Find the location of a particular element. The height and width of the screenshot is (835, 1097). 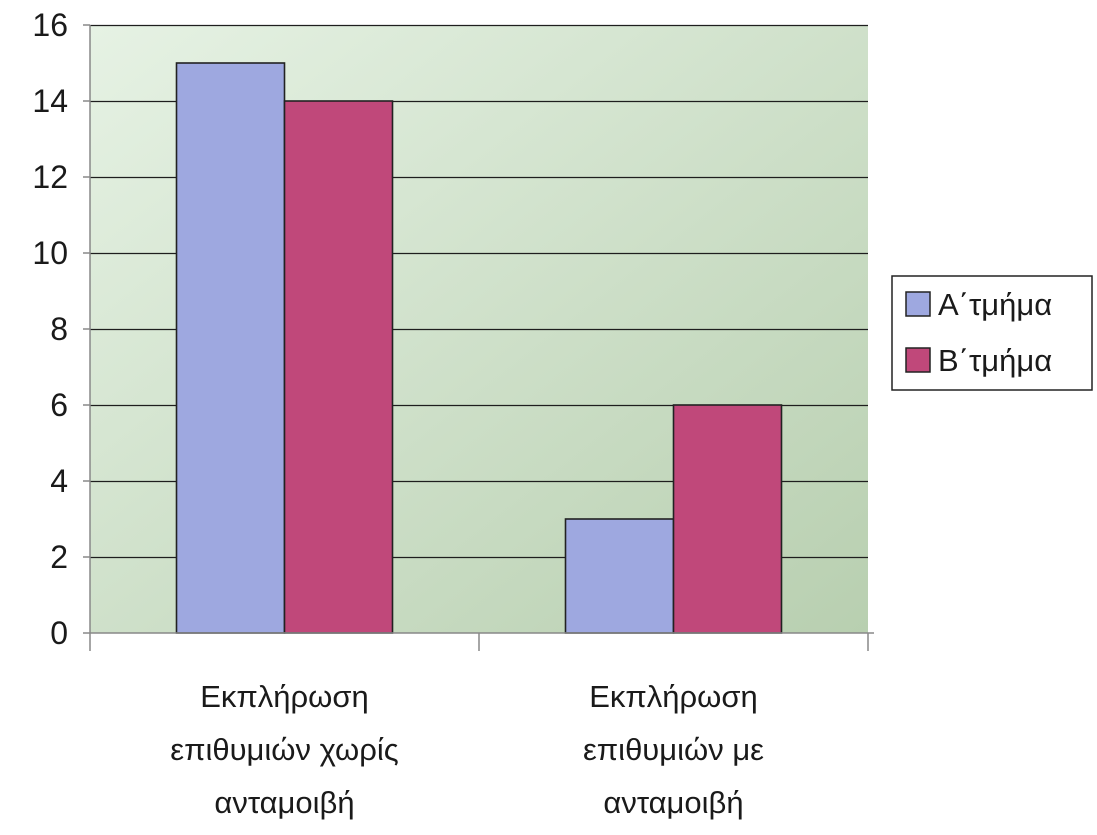

legend-label: B΄τμήμα is located at coordinates (995, 360).